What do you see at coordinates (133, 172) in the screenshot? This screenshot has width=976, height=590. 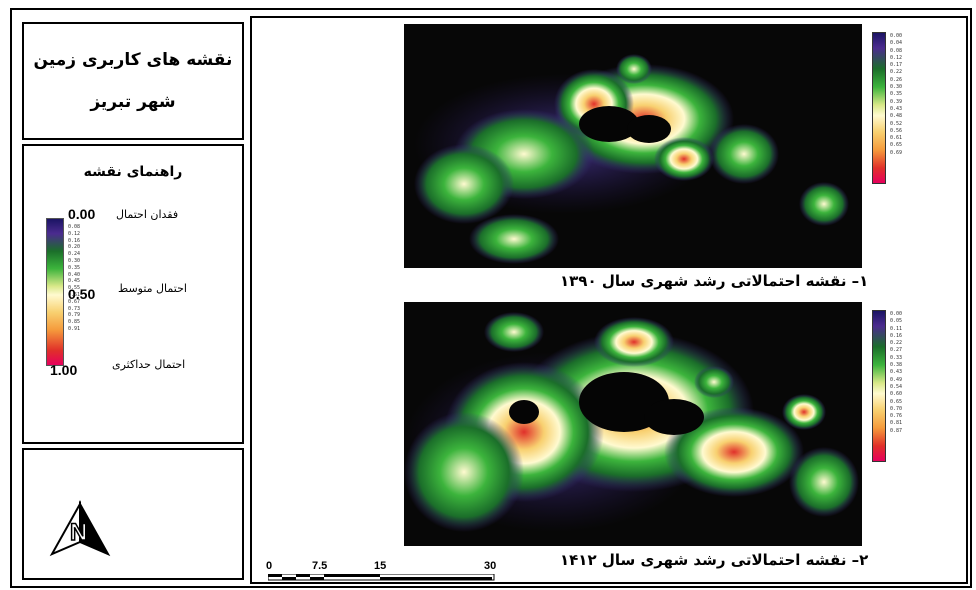 I see `legend-title: راهنمای نقشه` at bounding box center [133, 172].